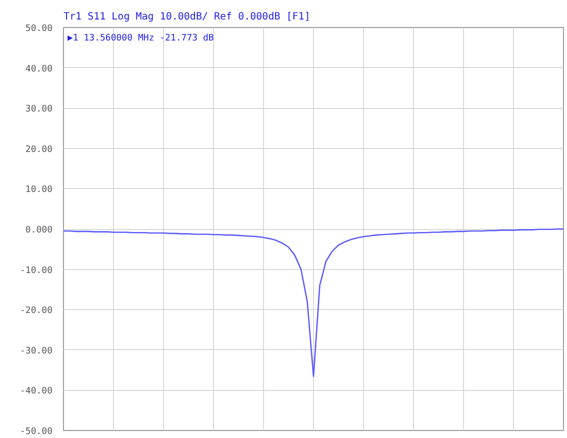  Describe the element at coordinates (38, 190) in the screenshot. I see `y-tick-label: 10.00` at that location.